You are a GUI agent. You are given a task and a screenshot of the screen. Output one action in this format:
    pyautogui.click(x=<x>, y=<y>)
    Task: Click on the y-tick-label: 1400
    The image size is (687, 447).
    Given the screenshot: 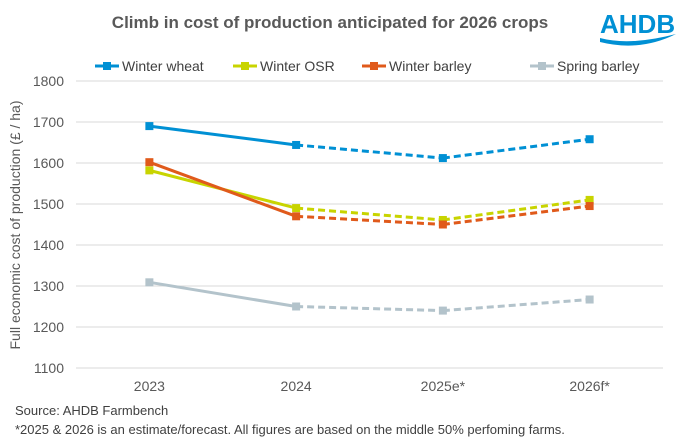 What is the action you would take?
    pyautogui.click(x=48, y=245)
    